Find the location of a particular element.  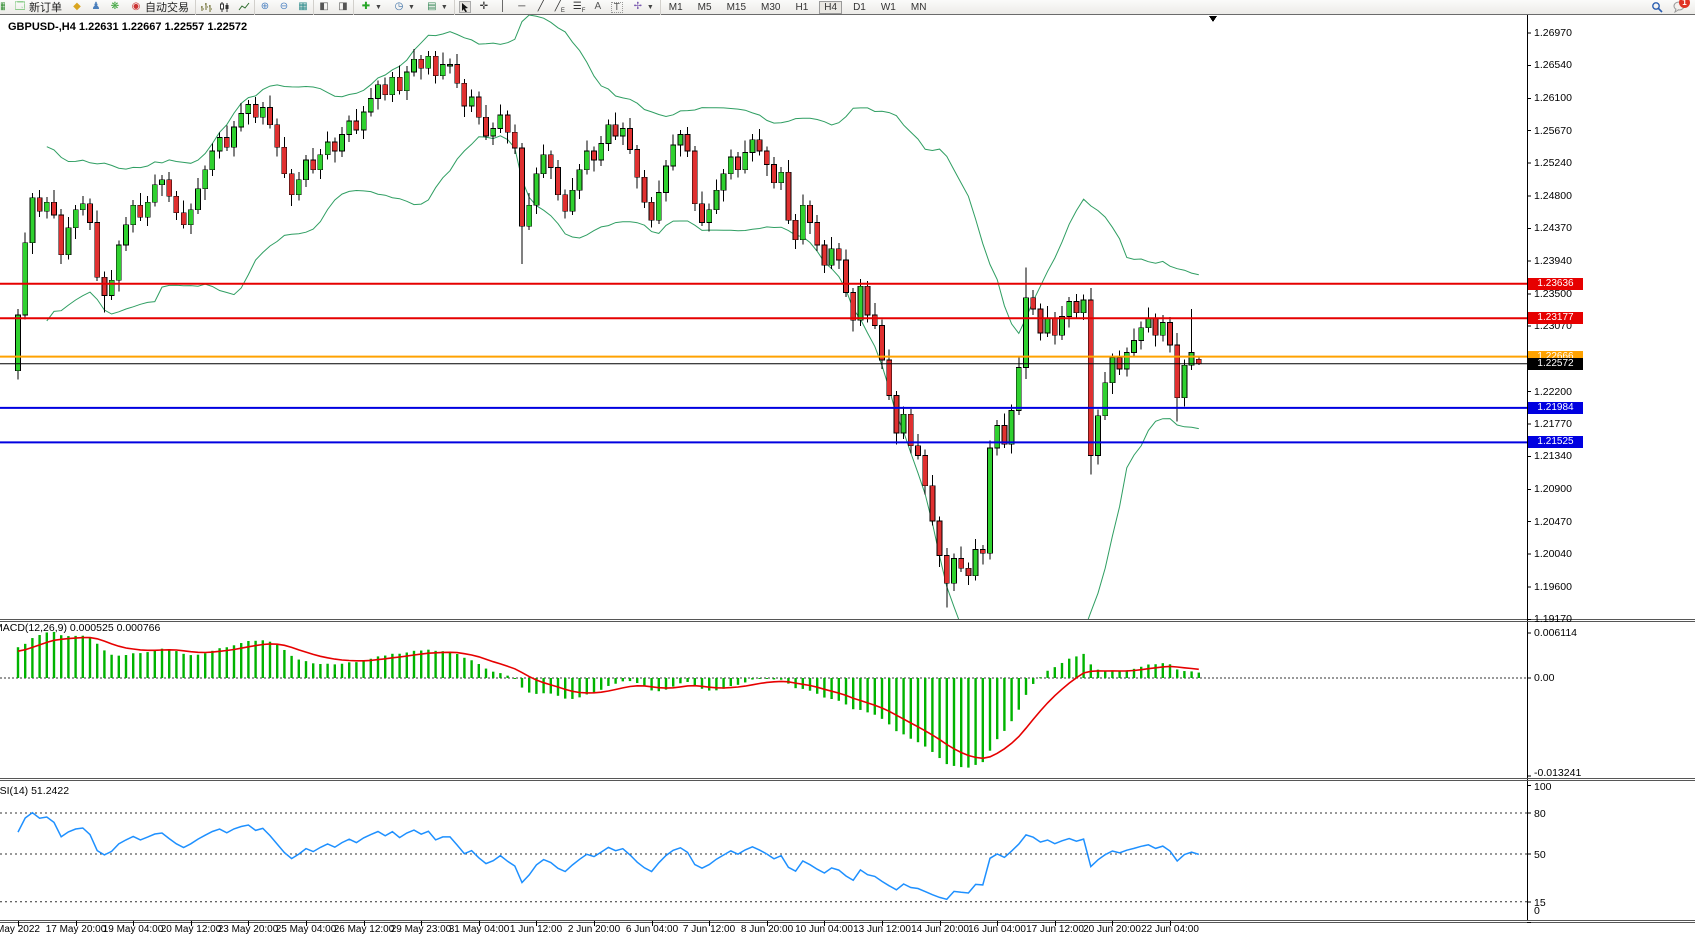

time-axis-label: 1 Jun 12:00 is located at coordinates (536, 929).